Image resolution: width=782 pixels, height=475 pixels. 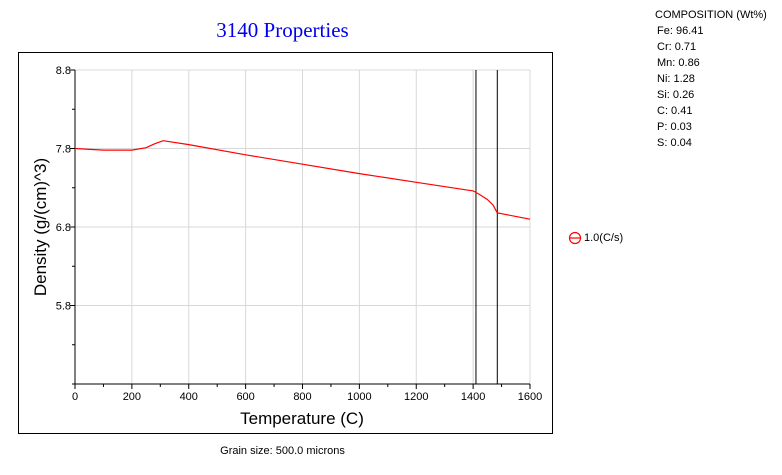 What do you see at coordinates (302, 397) in the screenshot?
I see `x-tick-label: 800` at bounding box center [302, 397].